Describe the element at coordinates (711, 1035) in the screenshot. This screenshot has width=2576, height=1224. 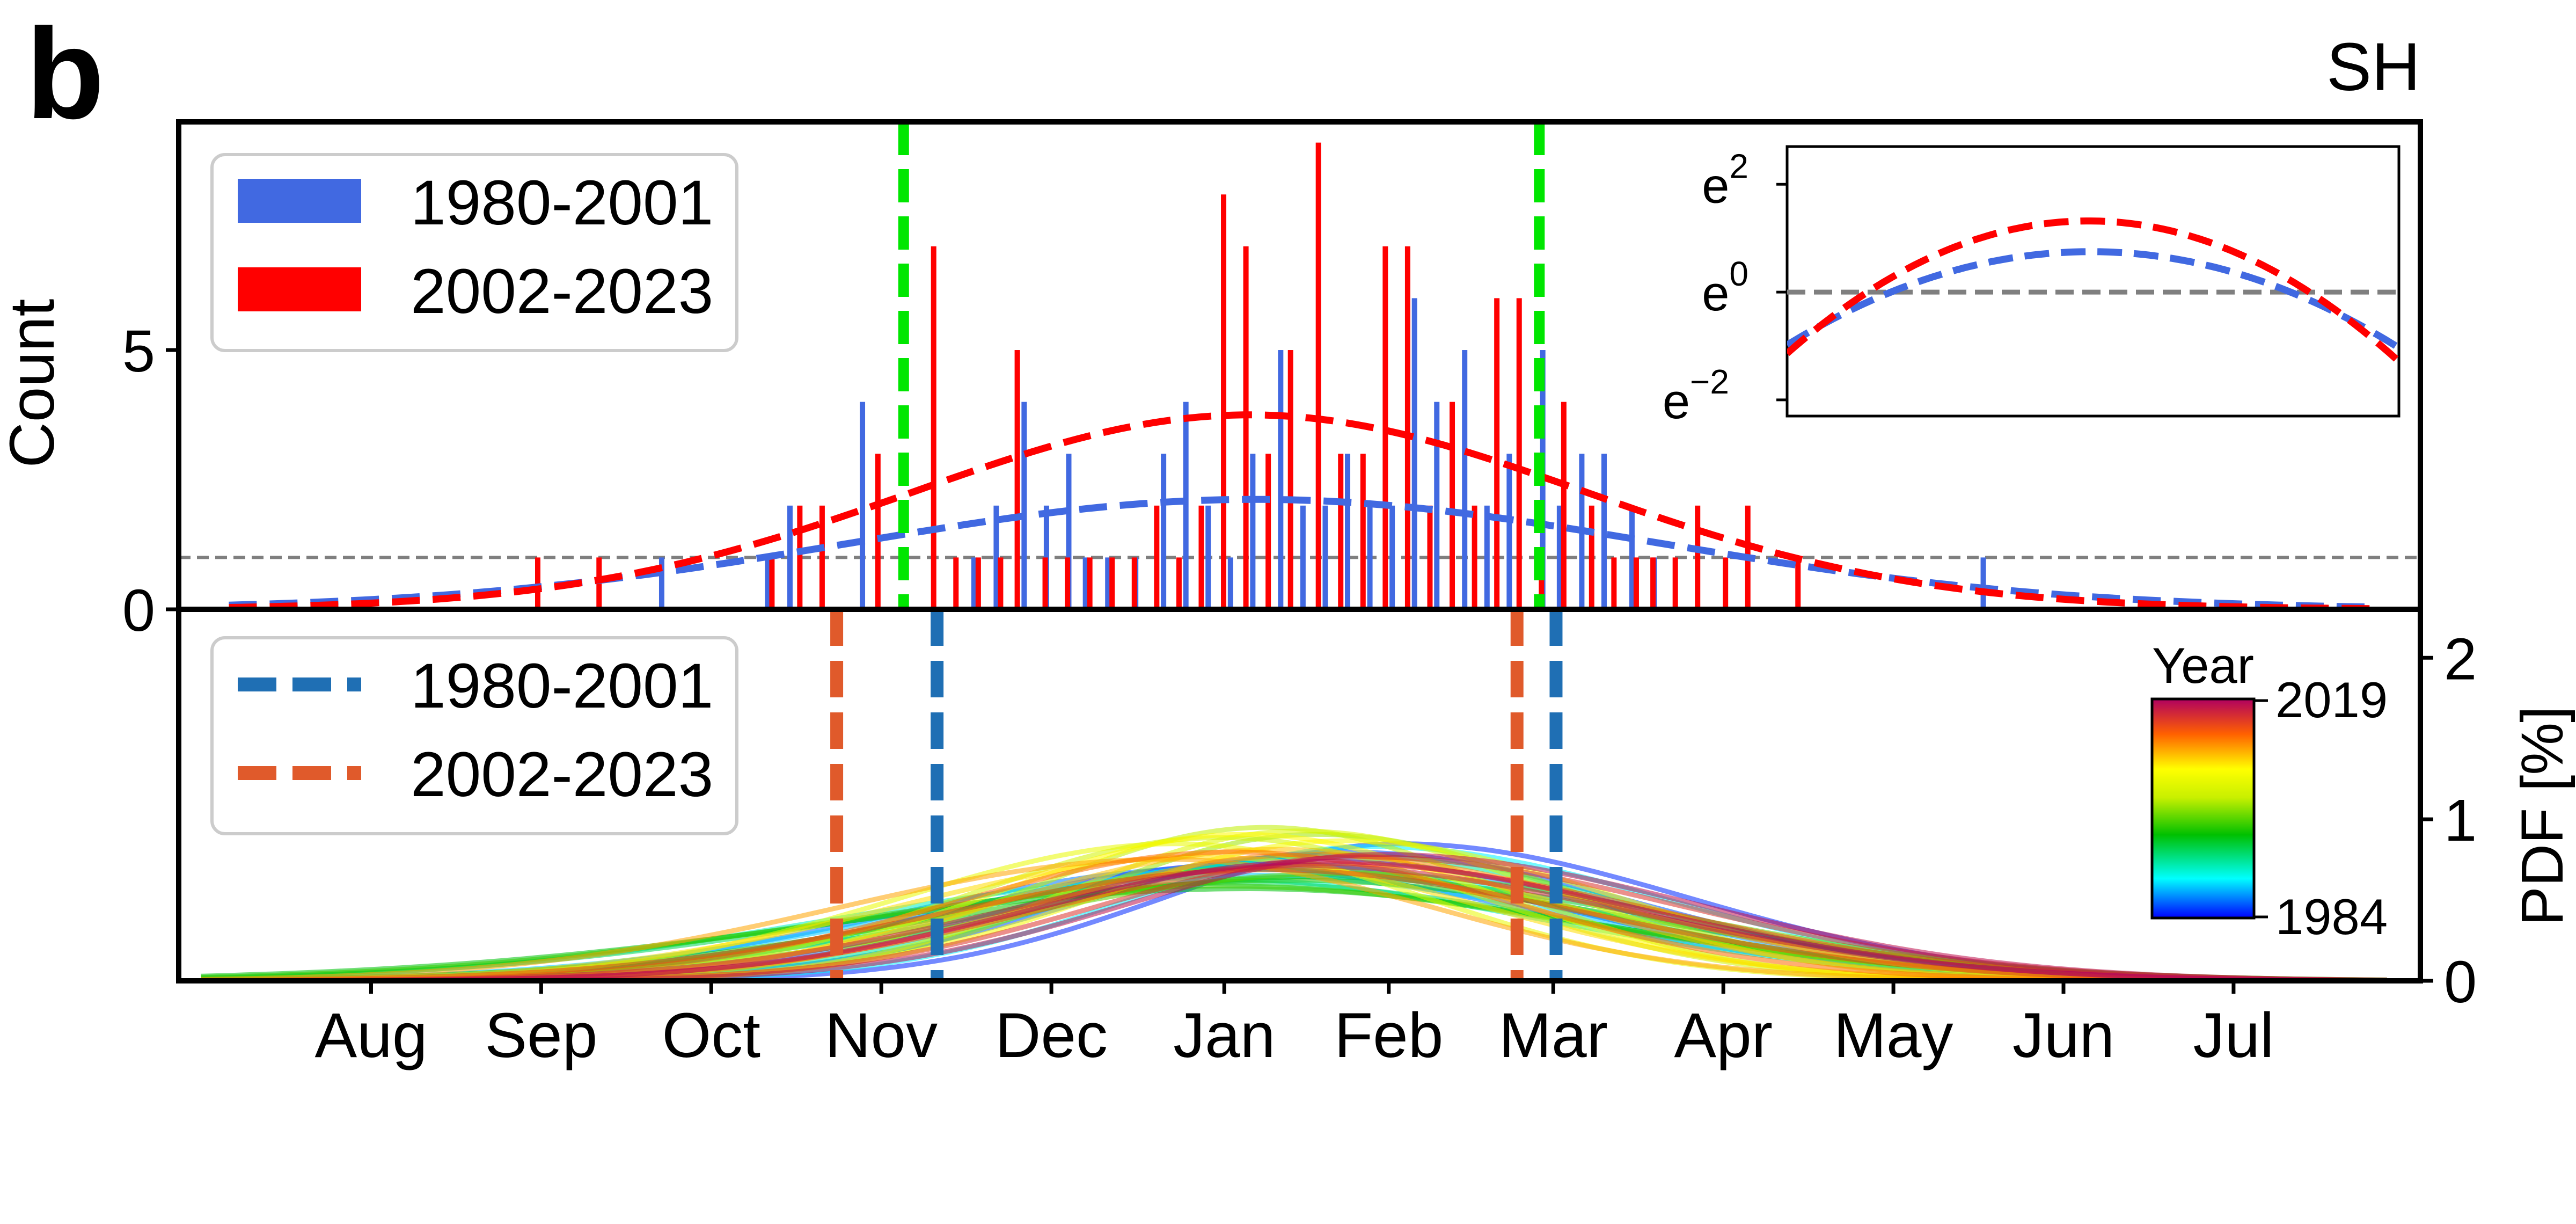
I see `month-tick-label-oct: Oct` at that location.